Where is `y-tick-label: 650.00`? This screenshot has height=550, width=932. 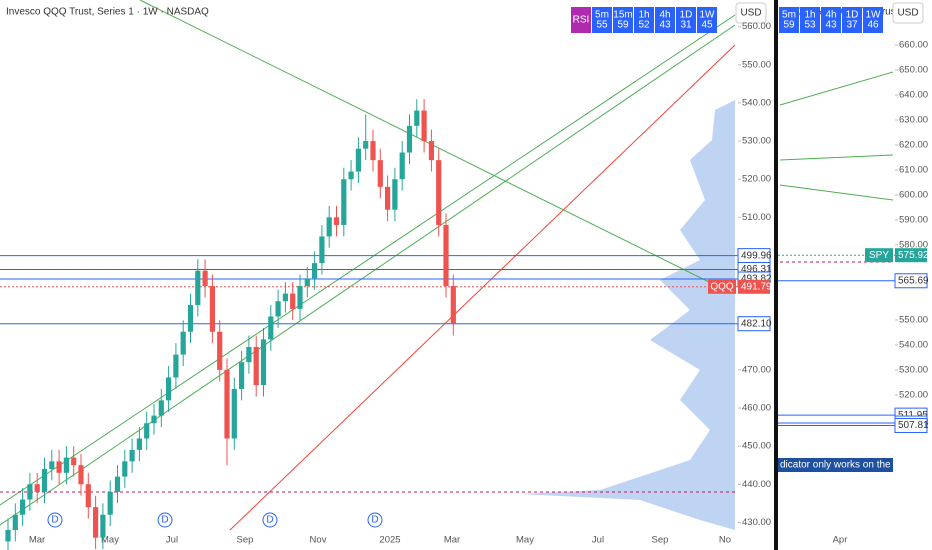
y-tick-label: 650.00 is located at coordinates (913, 70).